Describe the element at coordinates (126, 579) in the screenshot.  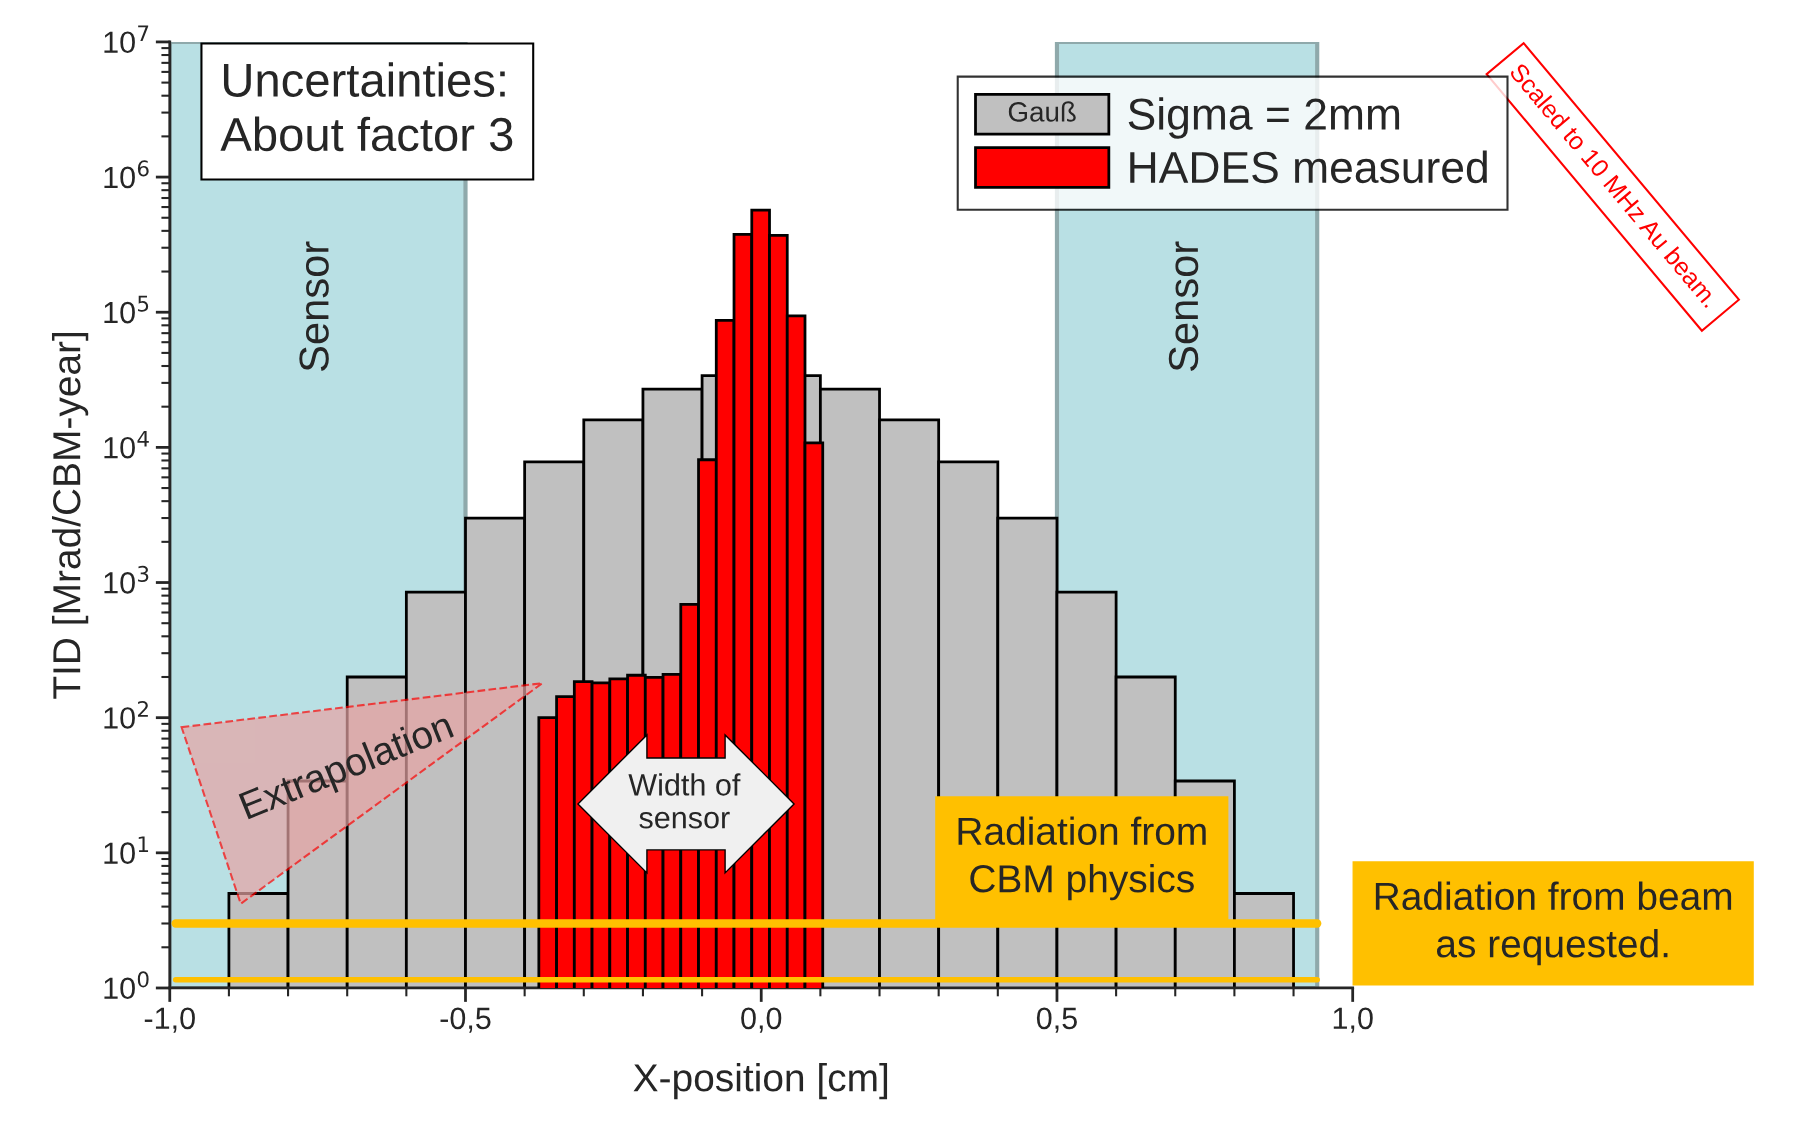
I see `y-tick-label: 10$^{3}$` at that location.